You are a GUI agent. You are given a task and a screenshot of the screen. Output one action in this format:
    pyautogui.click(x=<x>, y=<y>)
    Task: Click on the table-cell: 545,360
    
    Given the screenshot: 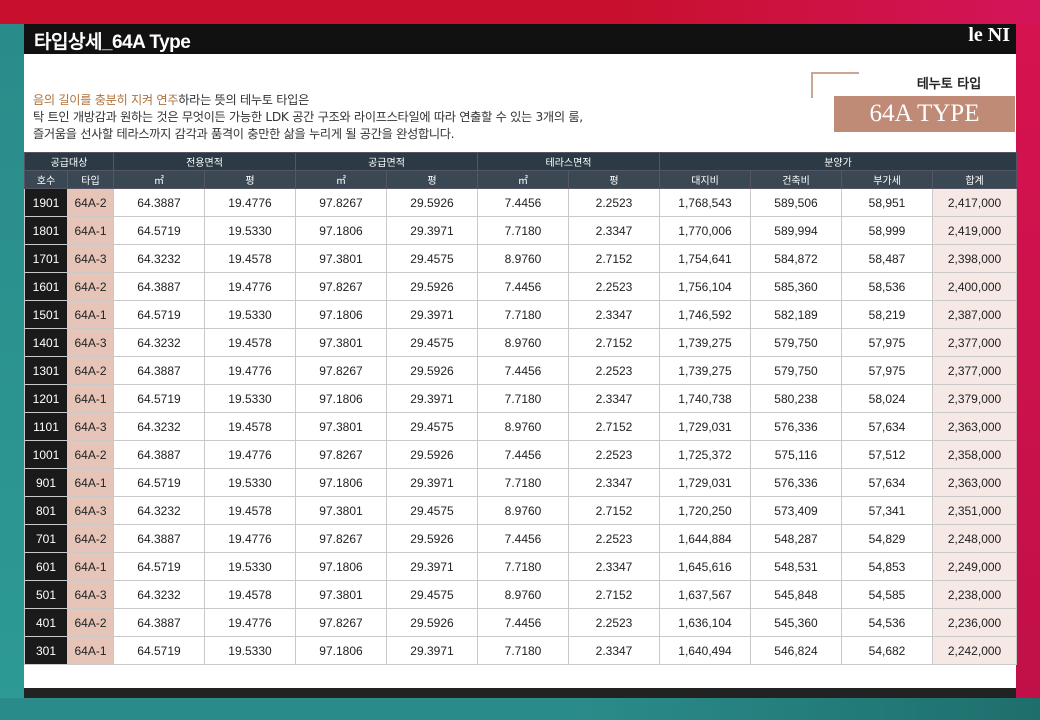 What is the action you would take?
    pyautogui.click(x=796, y=622)
    